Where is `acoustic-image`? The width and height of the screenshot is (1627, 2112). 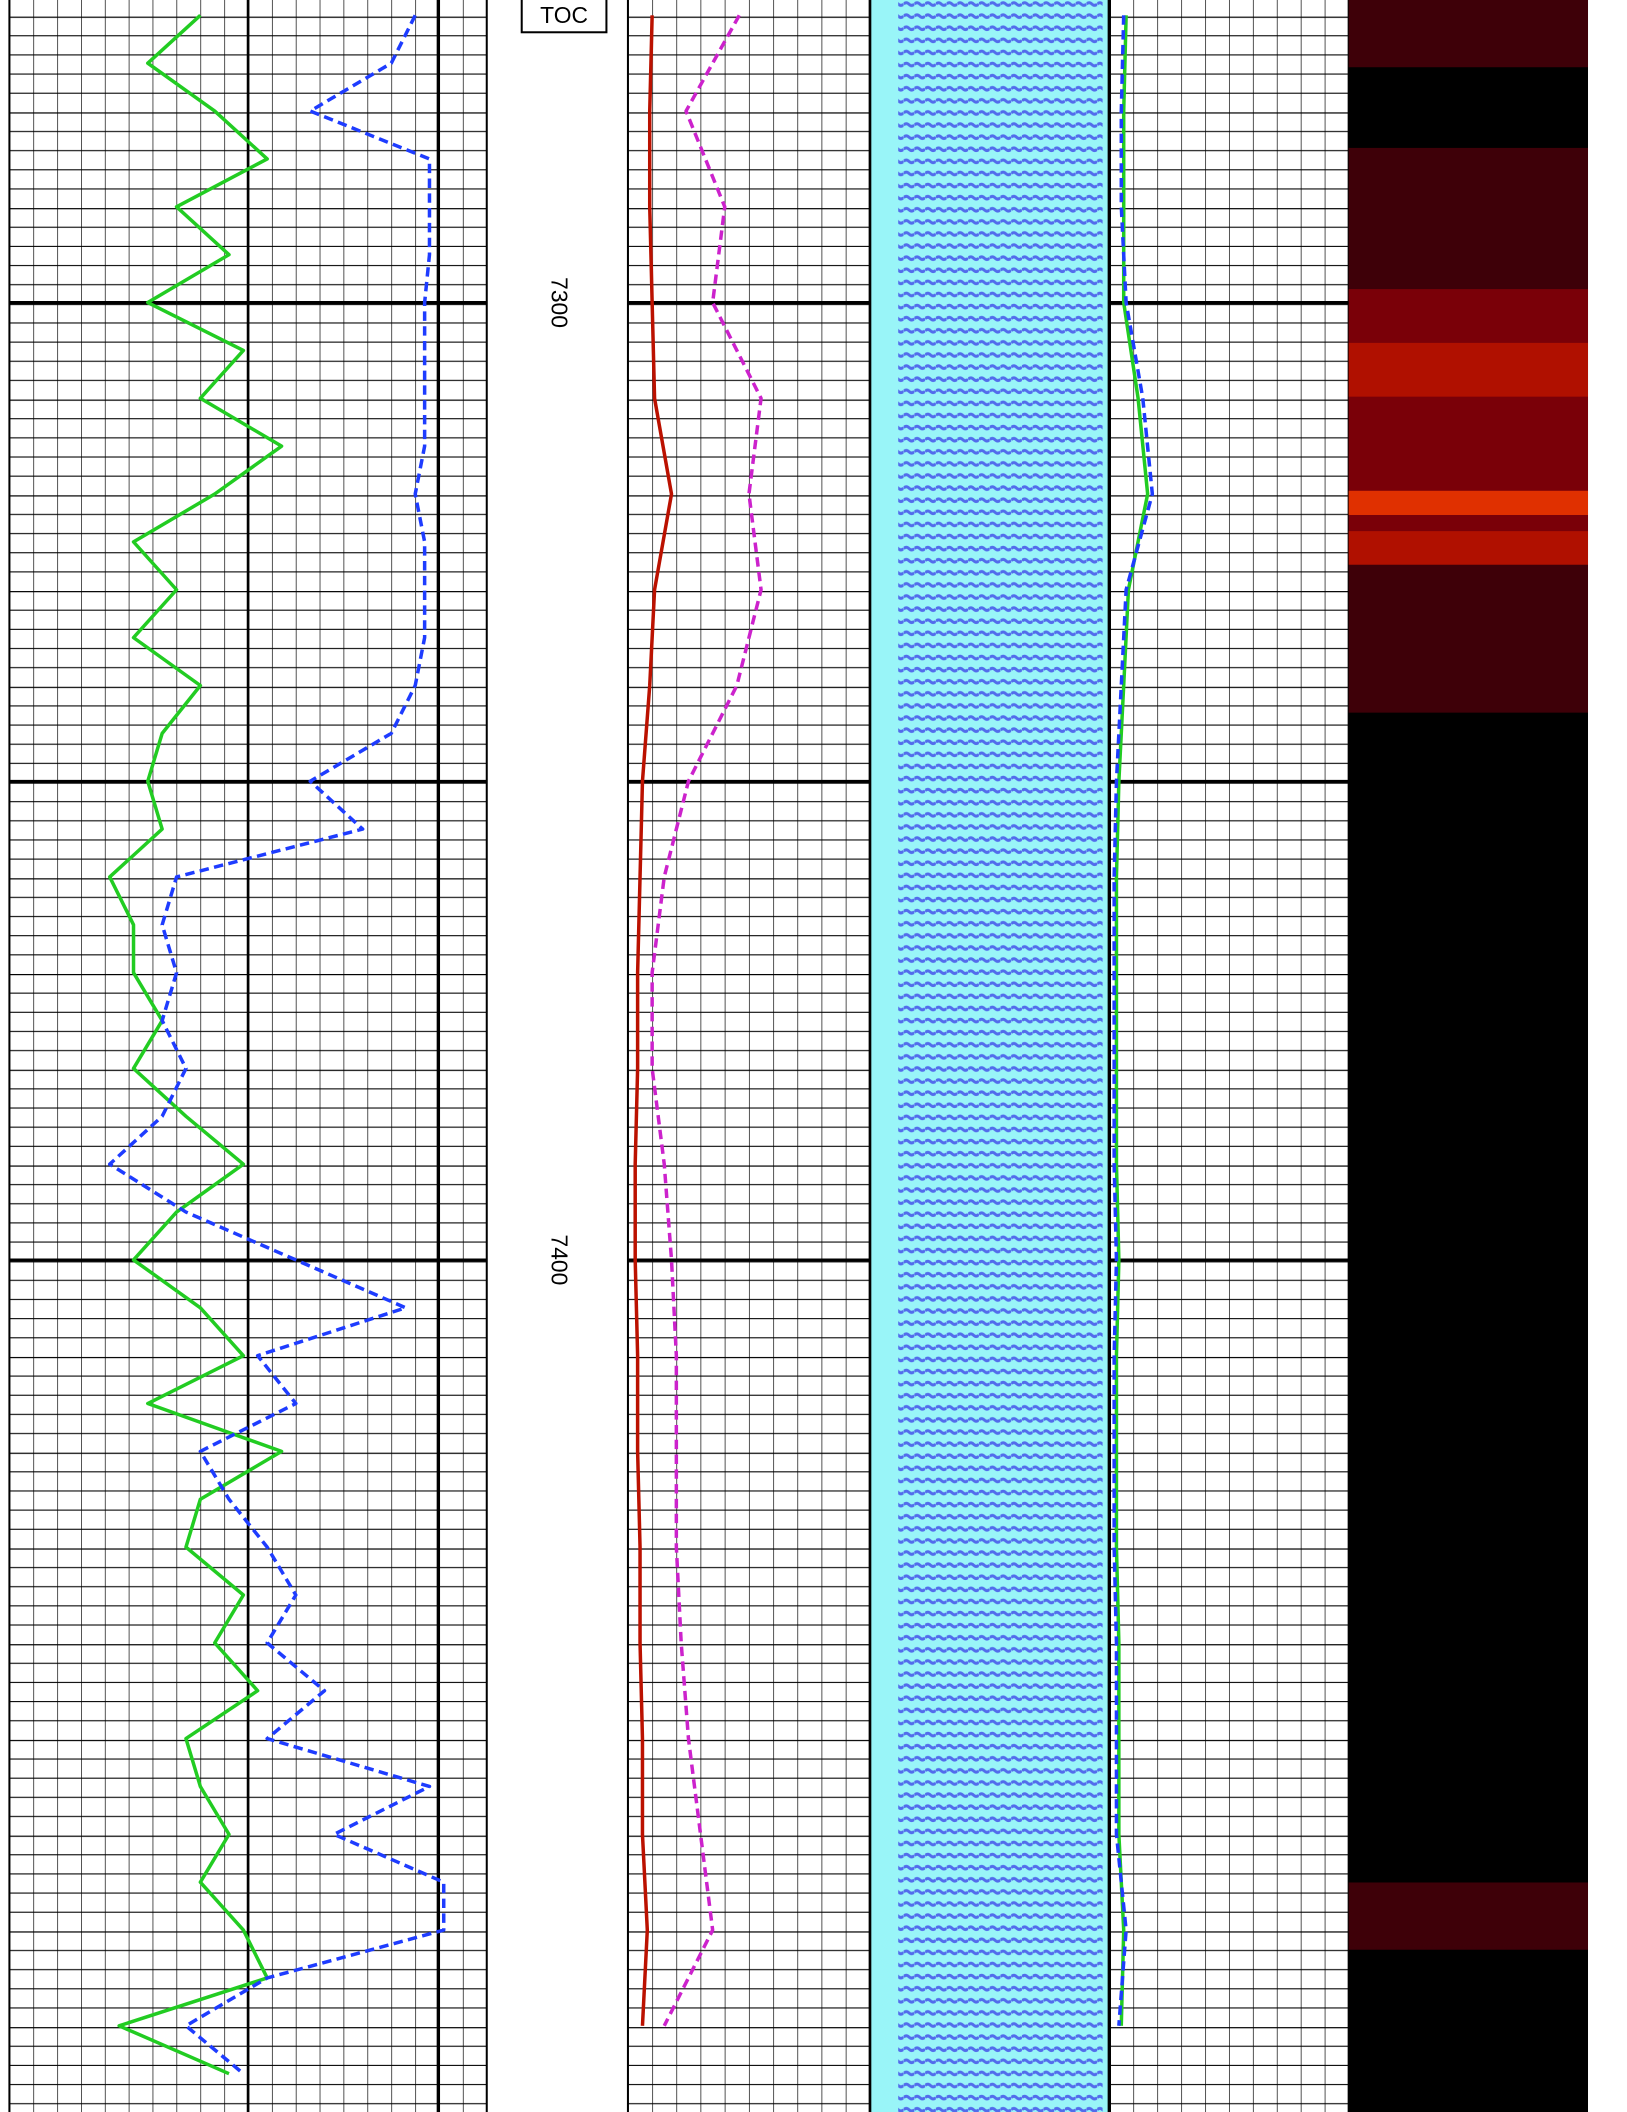 acoustic-image is located at coordinates (989, 1056).